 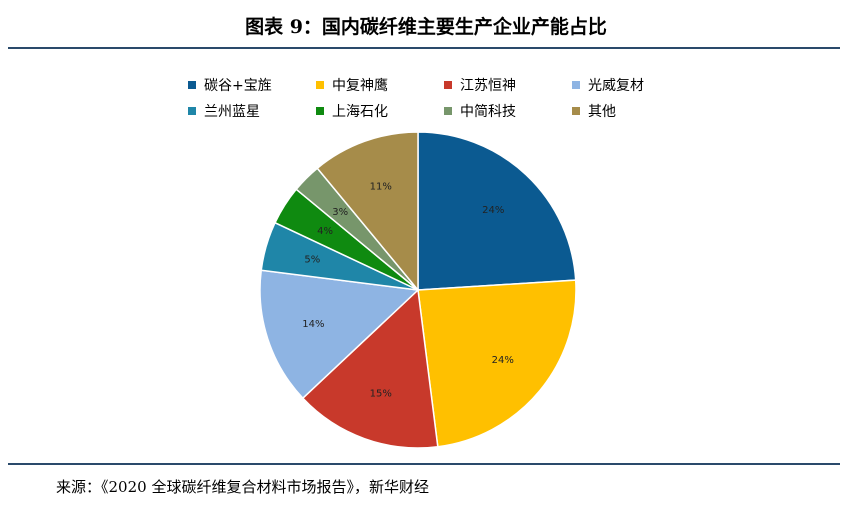 What do you see at coordinates (238, 86) in the screenshot?
I see `legend-label: 碳谷+宝旌` at bounding box center [238, 86].